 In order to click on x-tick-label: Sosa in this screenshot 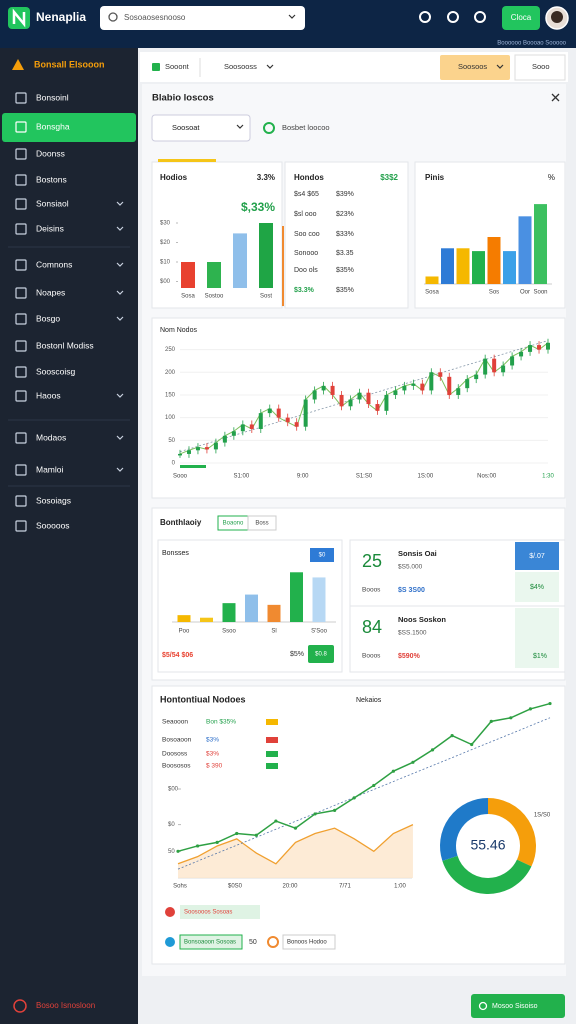, I will do `click(188, 297)`.